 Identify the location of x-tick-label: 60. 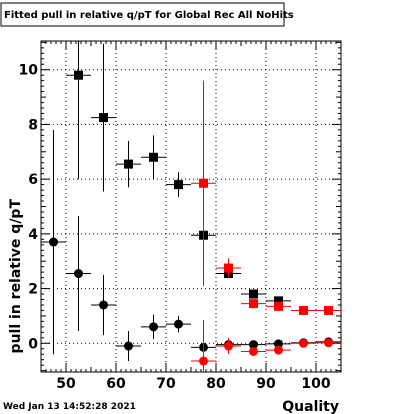
(116, 384).